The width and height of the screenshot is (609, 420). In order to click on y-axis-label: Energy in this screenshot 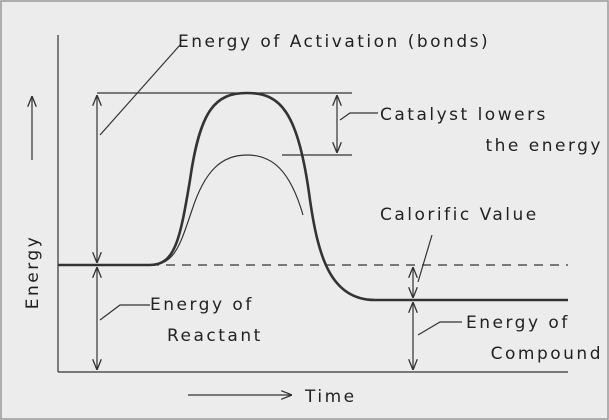, I will do `click(33, 272)`.